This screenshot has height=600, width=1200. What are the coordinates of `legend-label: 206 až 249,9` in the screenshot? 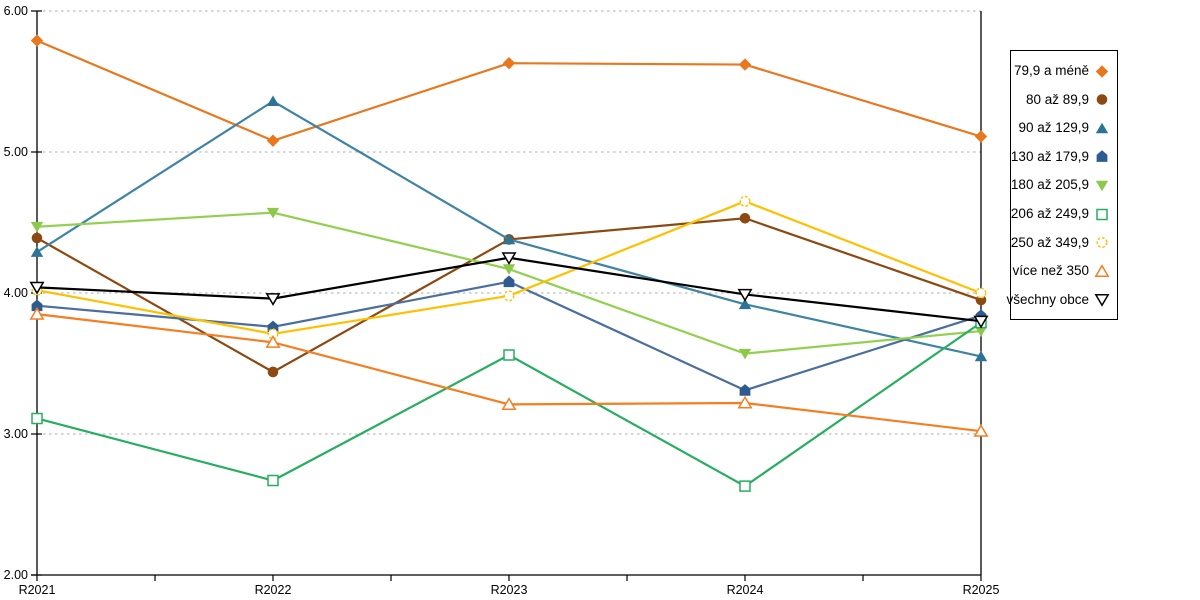 It's located at (1049, 214).